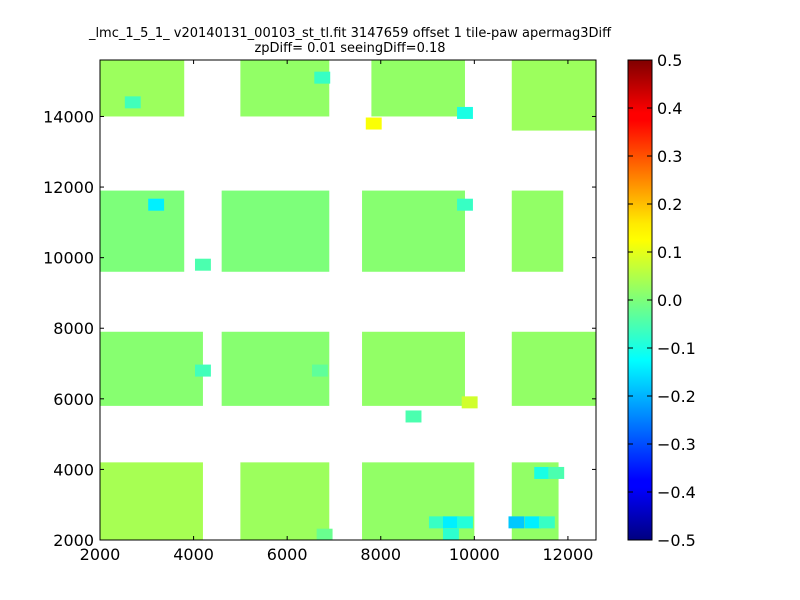 Image resolution: width=800 pixels, height=600 pixels. I want to click on x-tick-label: 8000, so click(380, 554).